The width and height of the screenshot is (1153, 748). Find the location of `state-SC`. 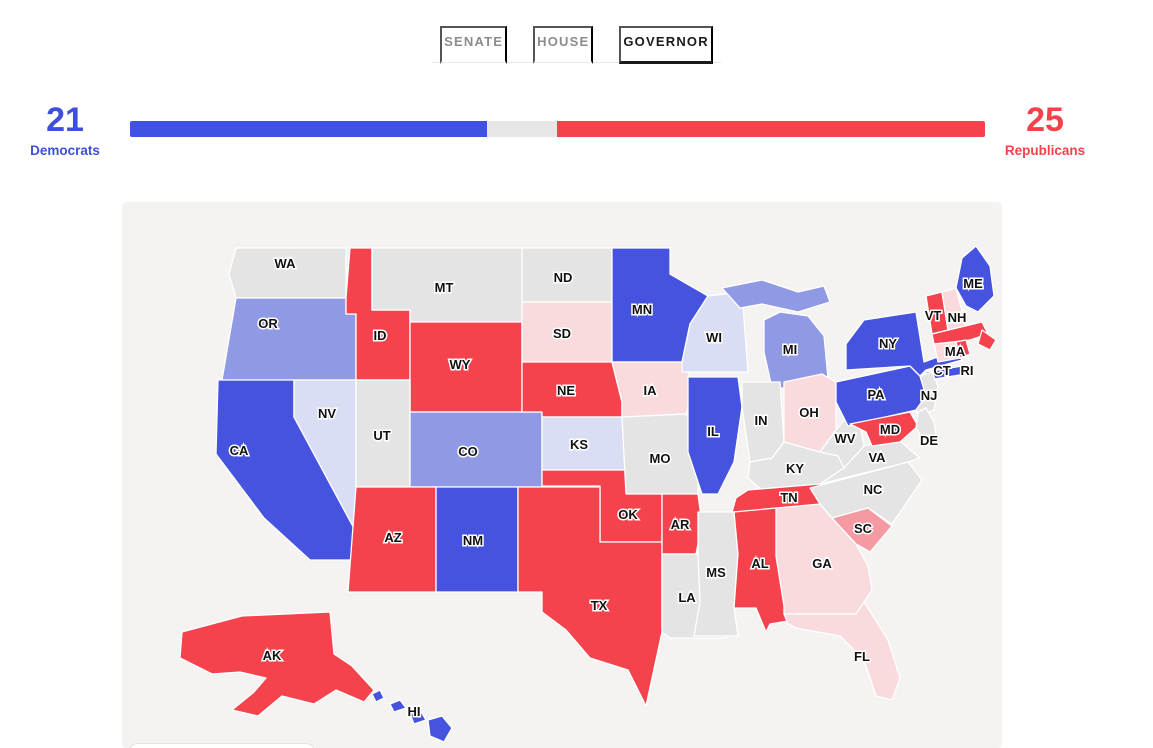

state-SC is located at coordinates (862, 530).